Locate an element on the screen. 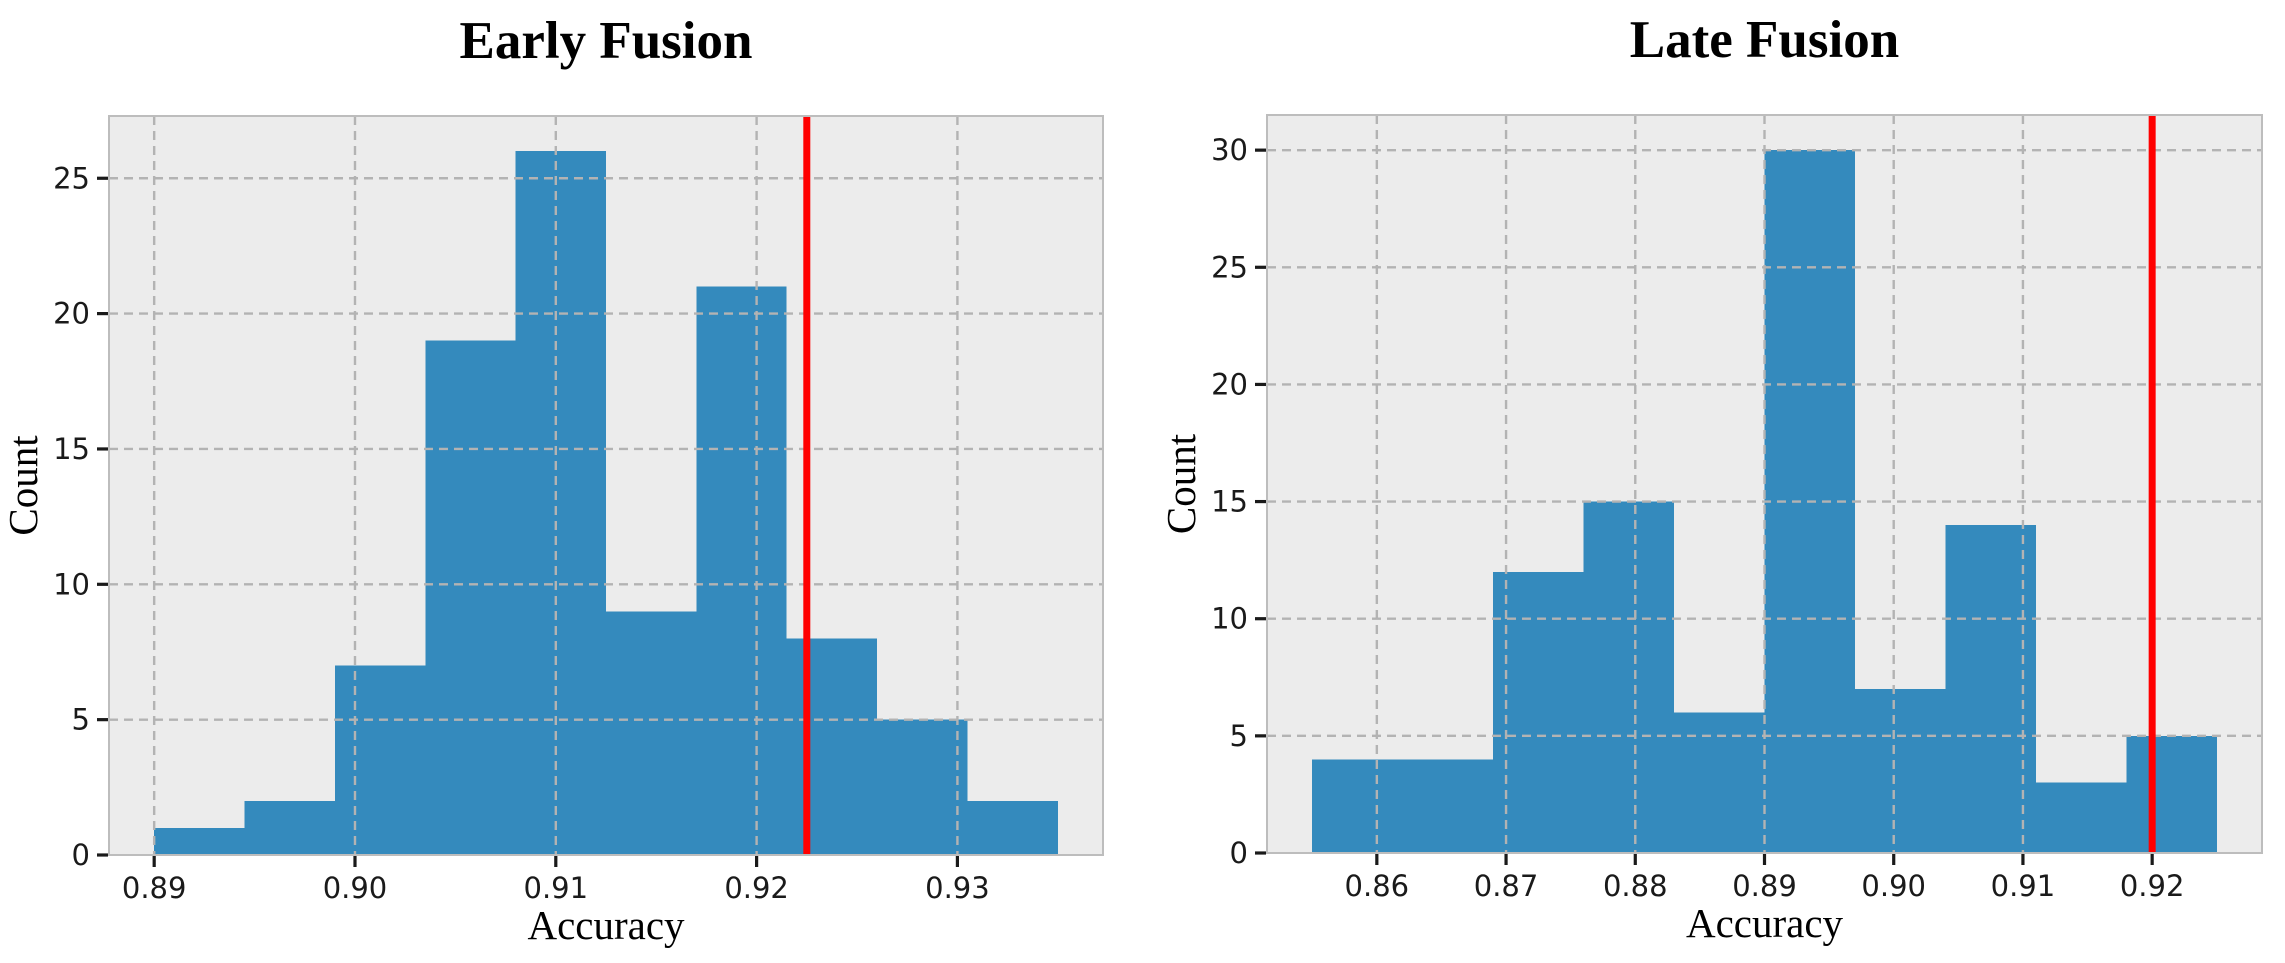  x-tick-label: 0.88 is located at coordinates (1635, 886).